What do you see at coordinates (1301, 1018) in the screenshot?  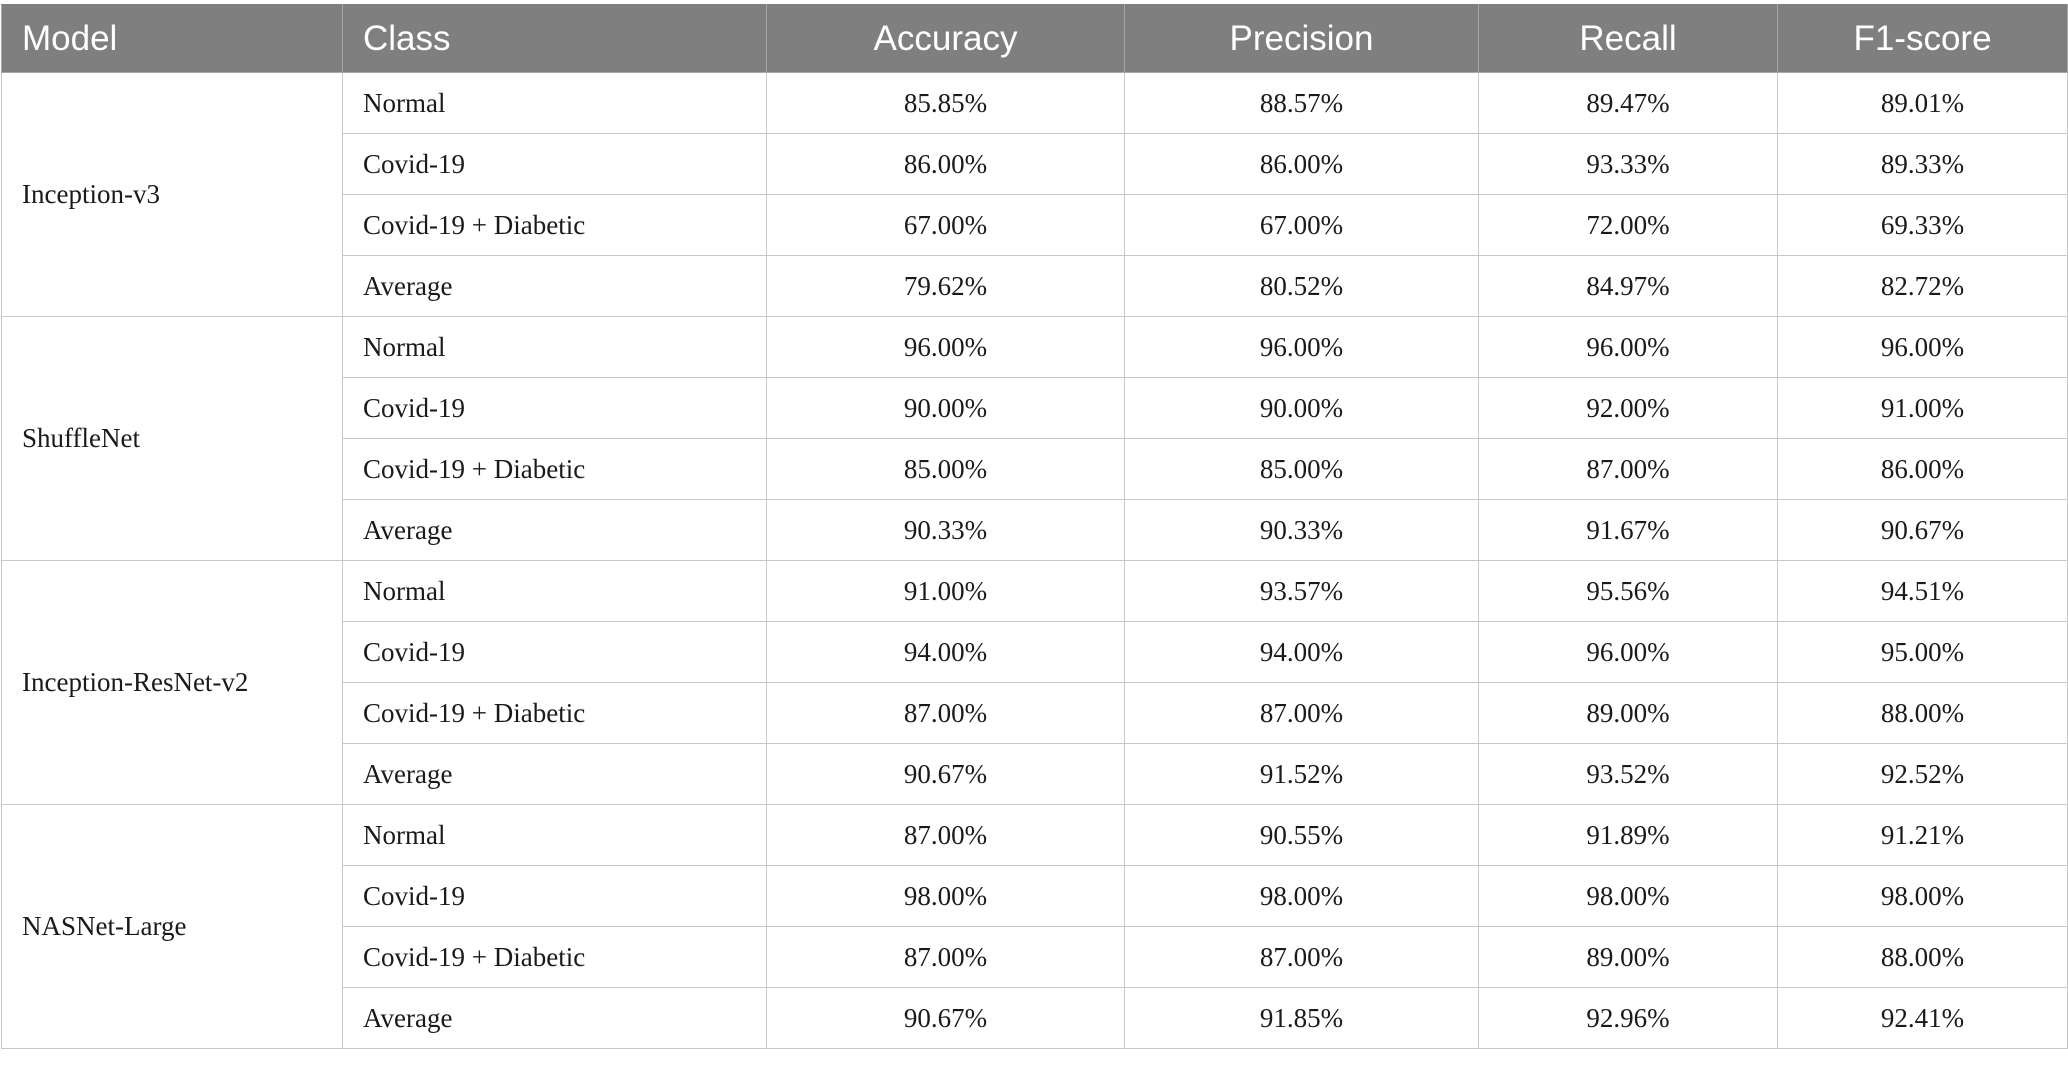 I see `precision-cell: 91.85%` at bounding box center [1301, 1018].